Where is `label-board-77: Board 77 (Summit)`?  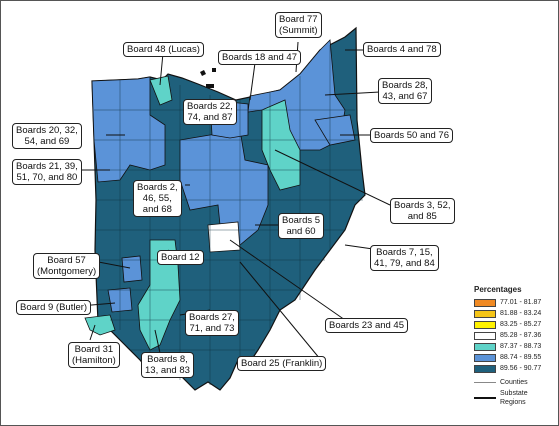
label-board-77: Board 77 (Summit) is located at coordinates (298, 25).